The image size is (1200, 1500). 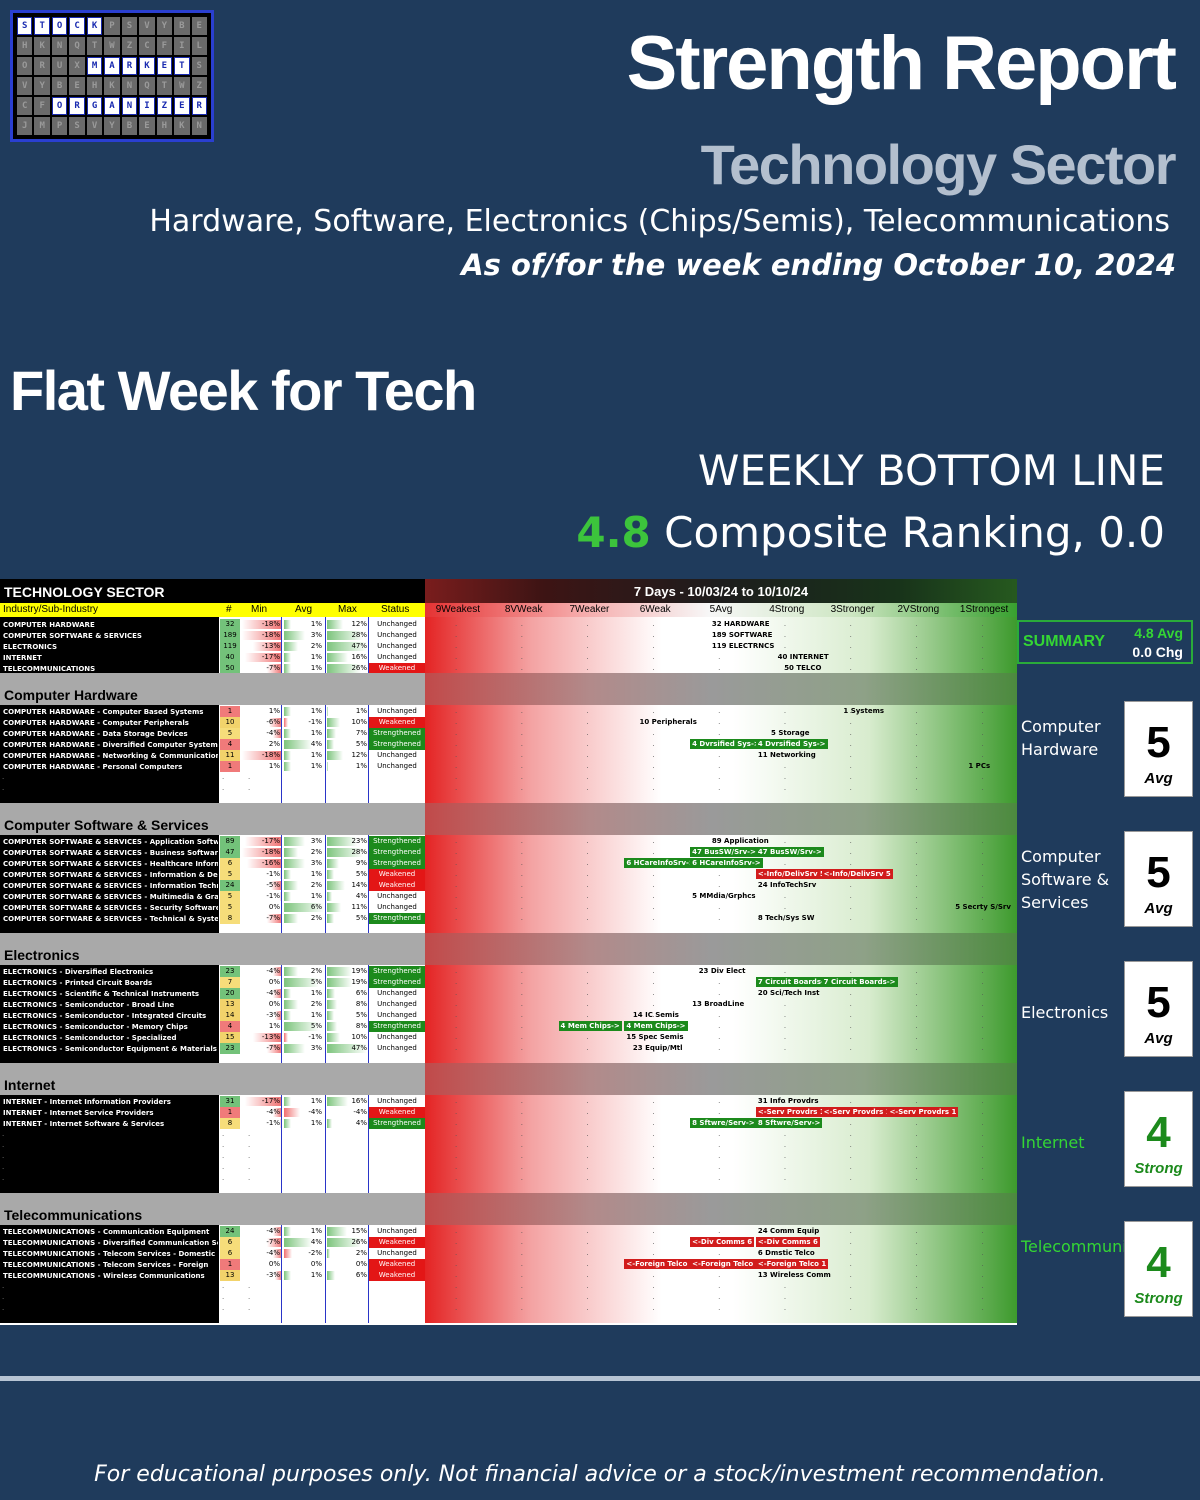 I want to click on zone-marker: 4 Mem Chips->, so click(x=590, y=1026).